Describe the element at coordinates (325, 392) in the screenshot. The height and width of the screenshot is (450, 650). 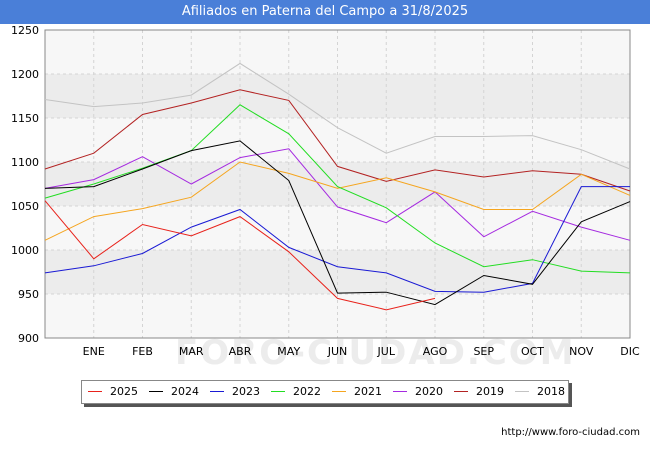
I see `chart-legend: 2025 2024 2023 2022 2021 2020 2019 2018` at that location.